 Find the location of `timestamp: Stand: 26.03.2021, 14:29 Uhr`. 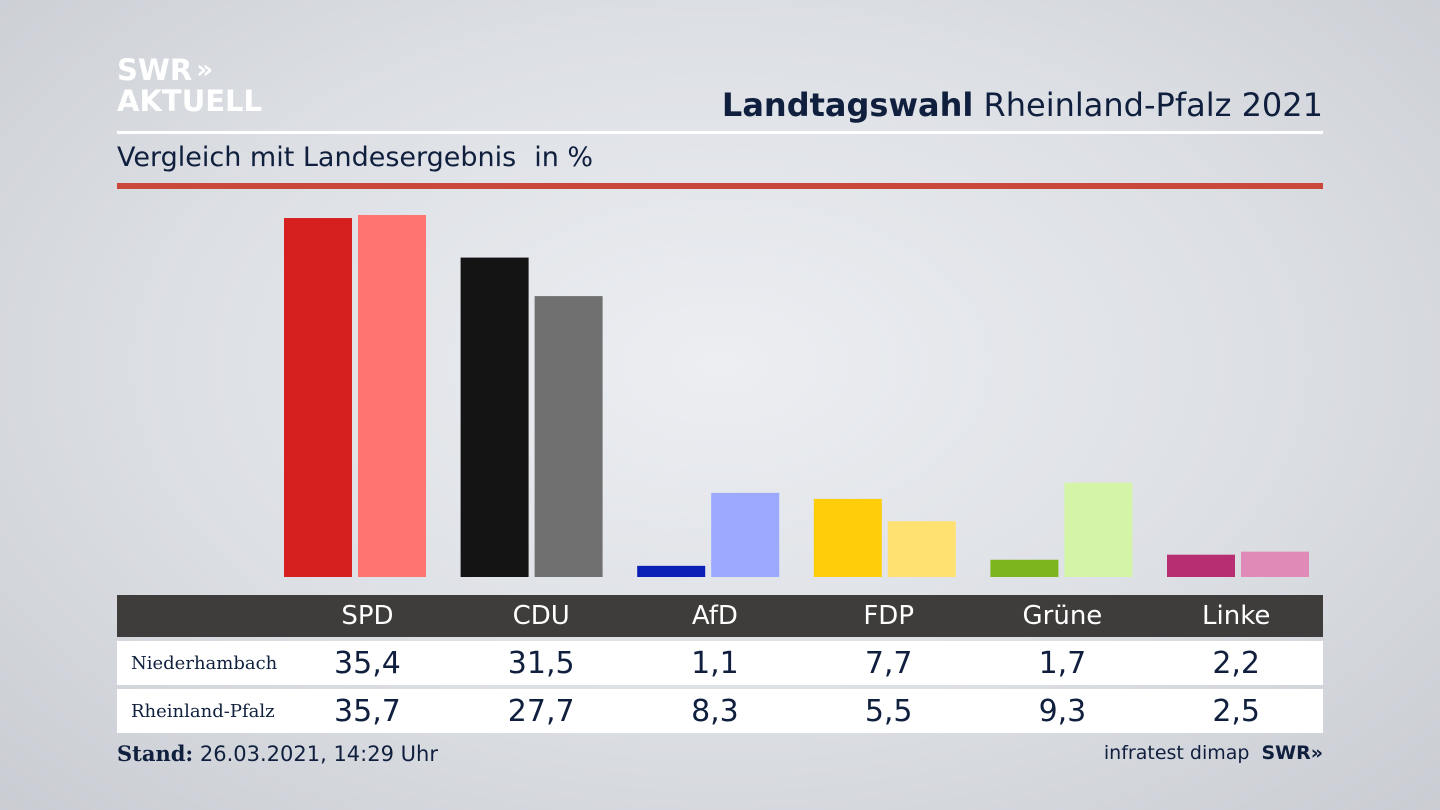

timestamp: Stand: 26.03.2021, 14:29 Uhr is located at coordinates (277, 753).